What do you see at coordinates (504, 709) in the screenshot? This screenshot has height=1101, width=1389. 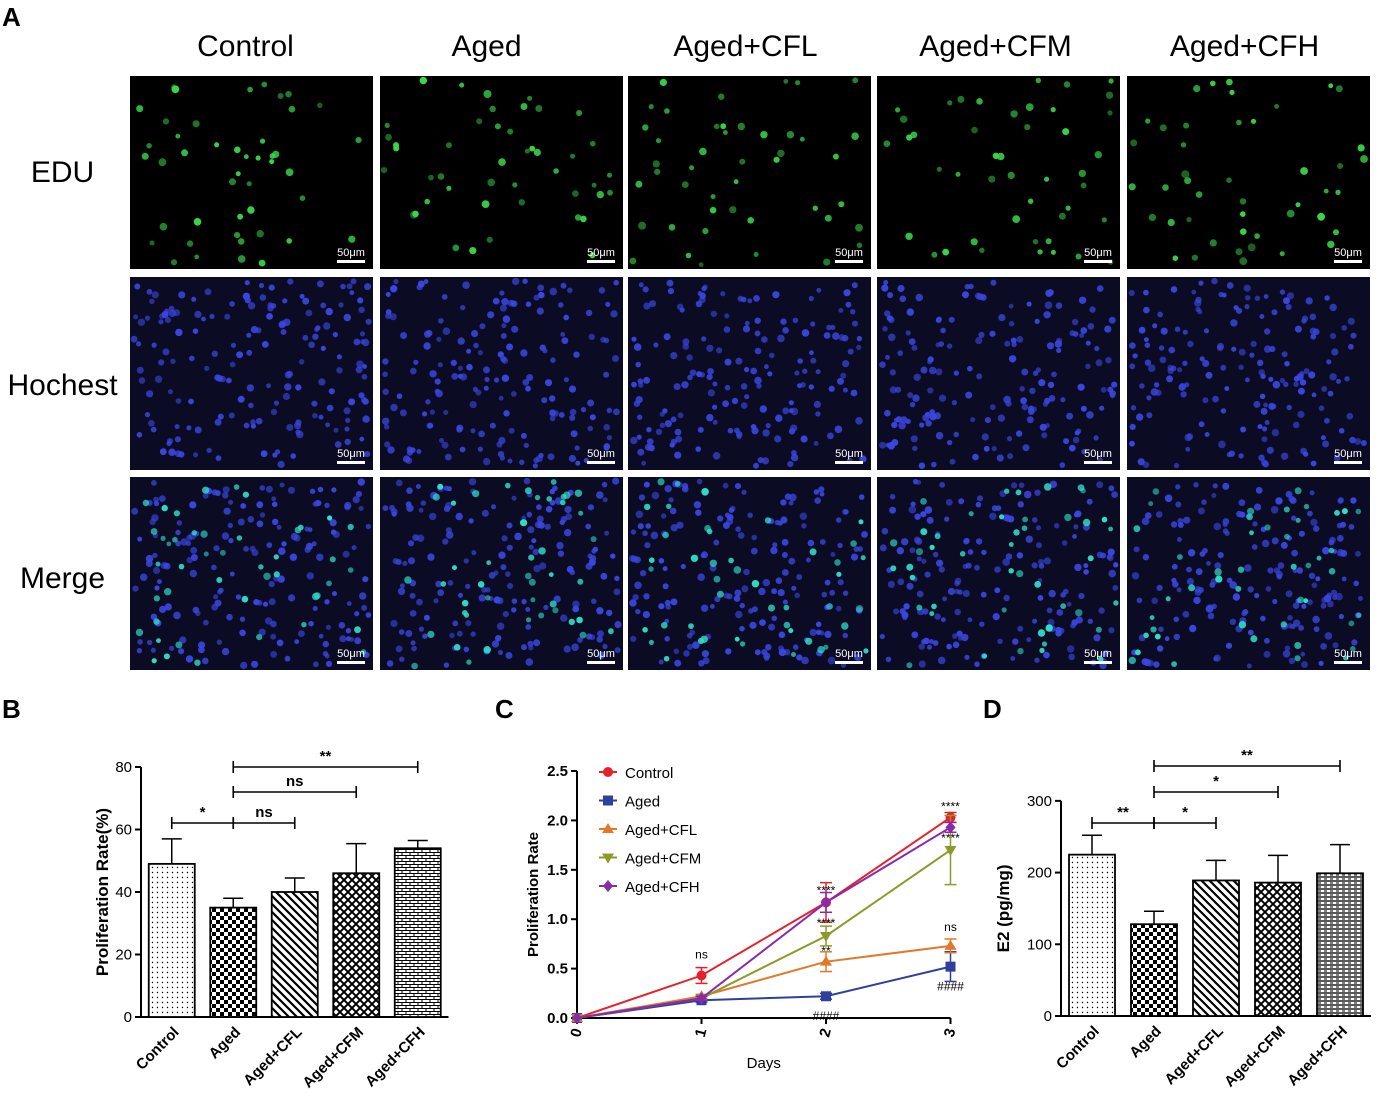 I see `panel-label-c: C` at bounding box center [504, 709].